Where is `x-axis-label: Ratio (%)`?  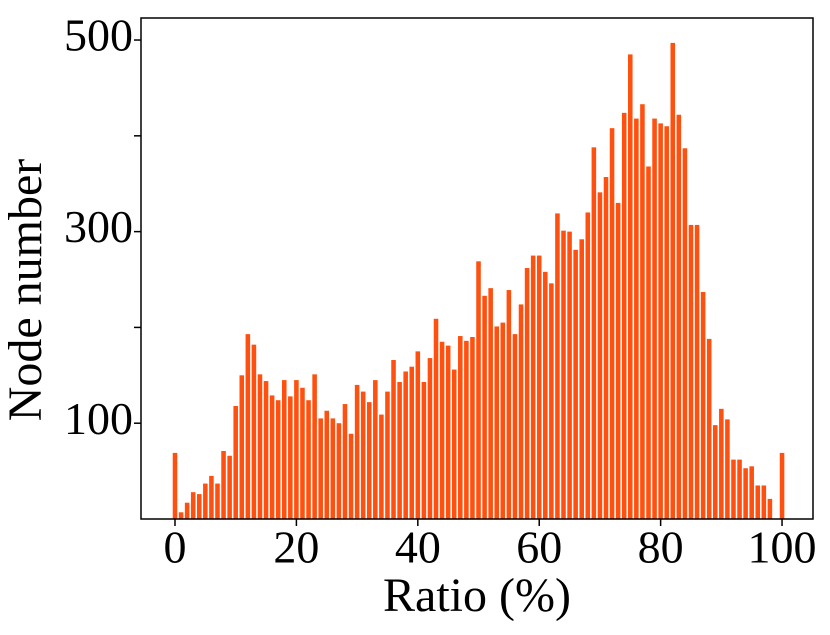 x-axis-label: Ratio (%) is located at coordinates (477, 595).